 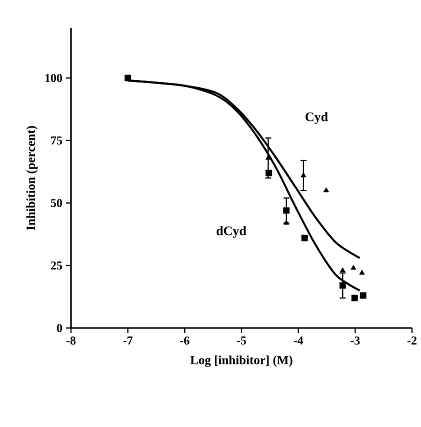 What do you see at coordinates (231, 232) in the screenshot?
I see `annotation: dCyd` at bounding box center [231, 232].